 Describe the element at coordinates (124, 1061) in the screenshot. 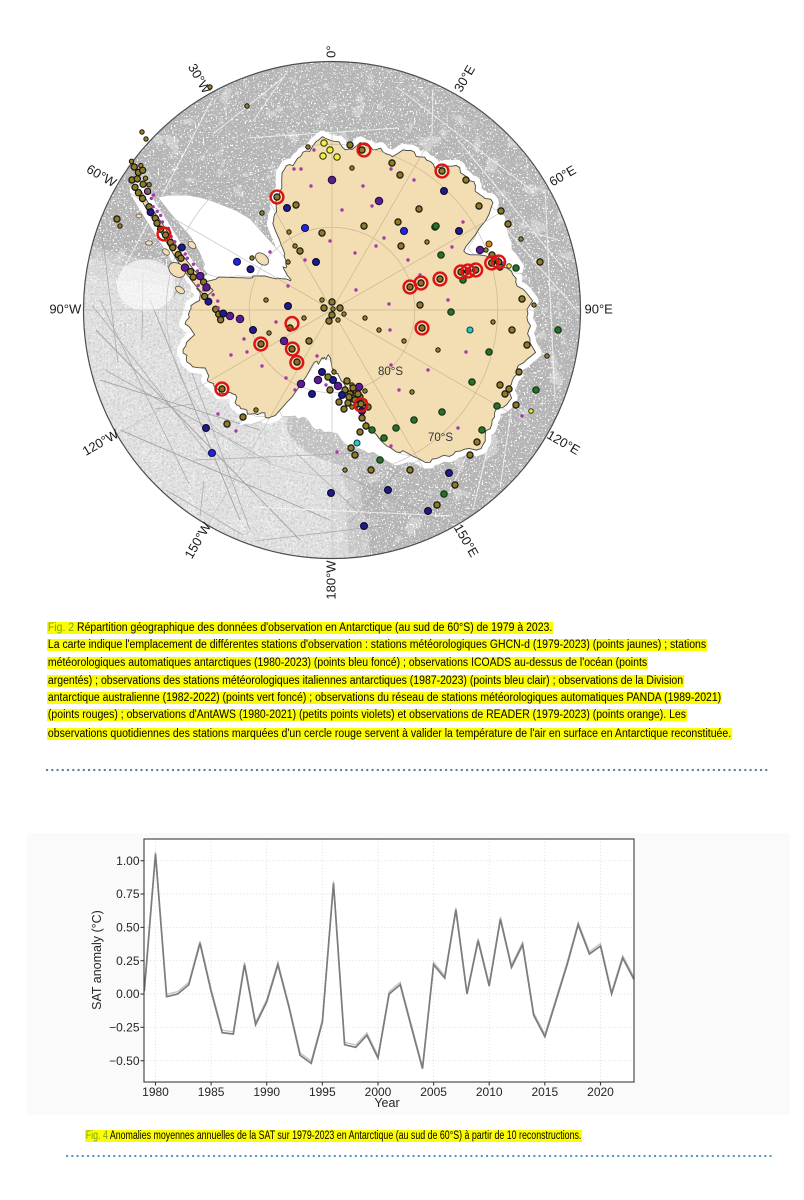

I see `svg-text: −0.50` at that location.